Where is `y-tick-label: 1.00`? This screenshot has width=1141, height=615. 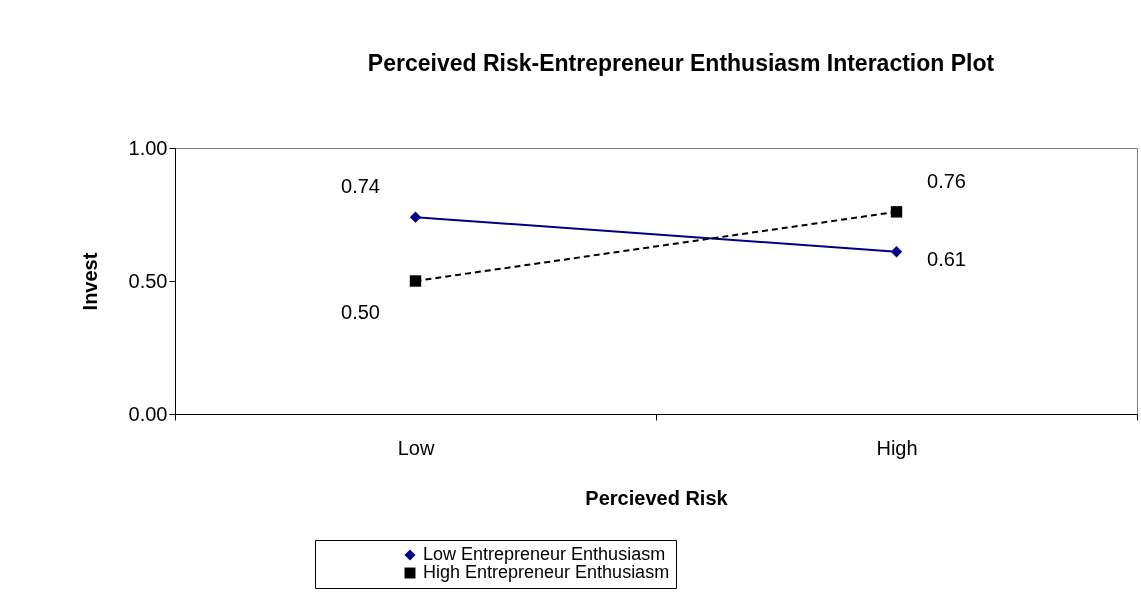
y-tick-label: 1.00 is located at coordinates (148, 147).